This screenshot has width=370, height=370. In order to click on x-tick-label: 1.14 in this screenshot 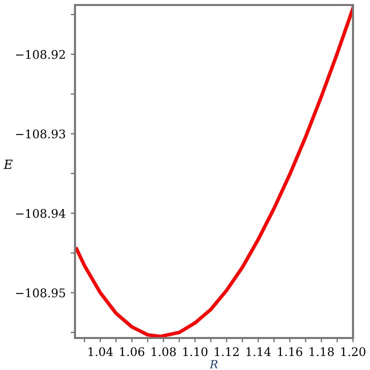, I will do `click(258, 351)`.